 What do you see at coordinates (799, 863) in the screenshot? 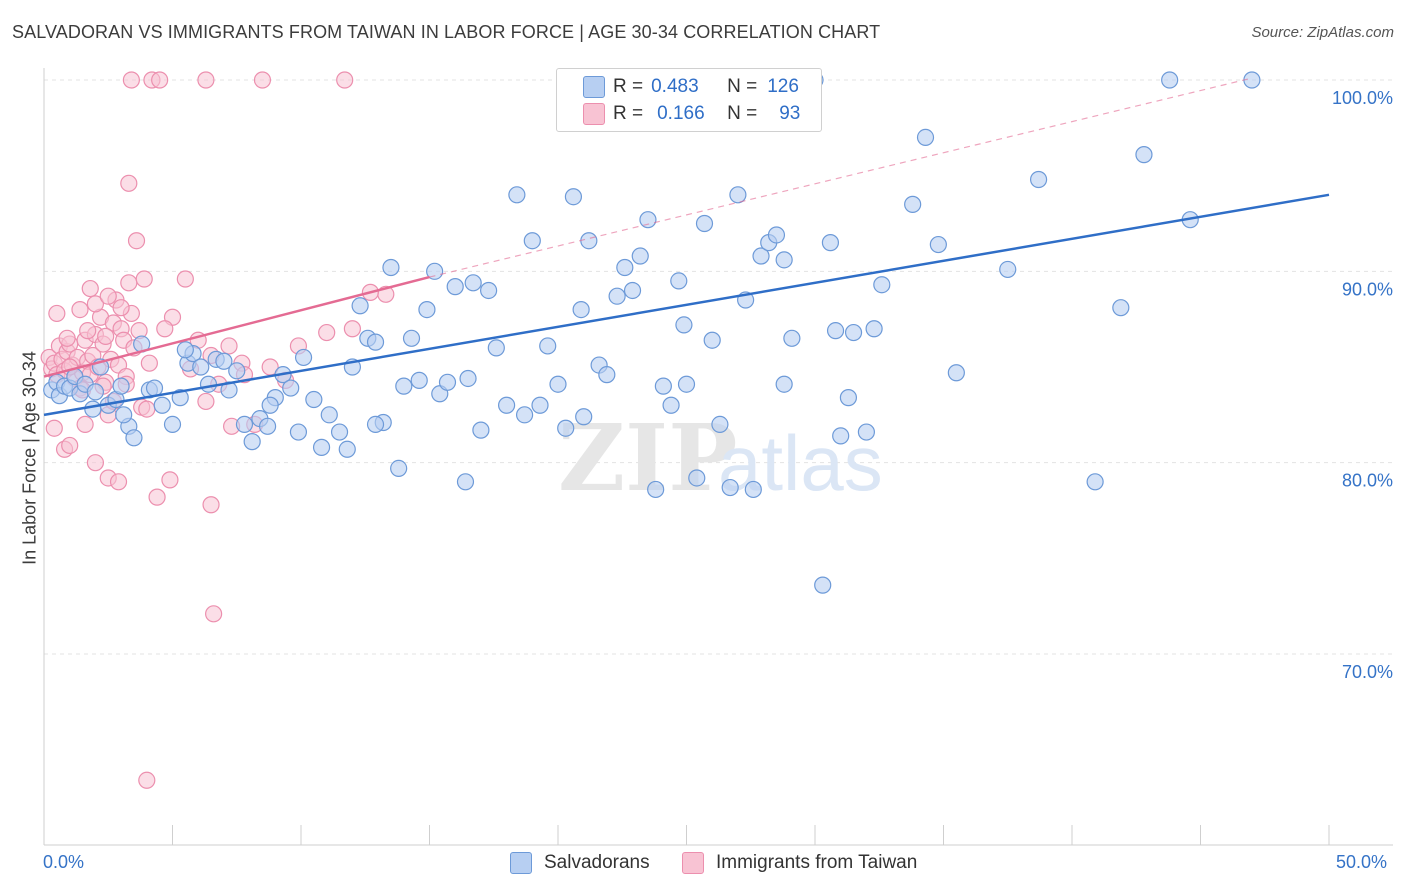
I see `bottom-legend-taiwan: Immigrants from Taiwan` at bounding box center [799, 863].